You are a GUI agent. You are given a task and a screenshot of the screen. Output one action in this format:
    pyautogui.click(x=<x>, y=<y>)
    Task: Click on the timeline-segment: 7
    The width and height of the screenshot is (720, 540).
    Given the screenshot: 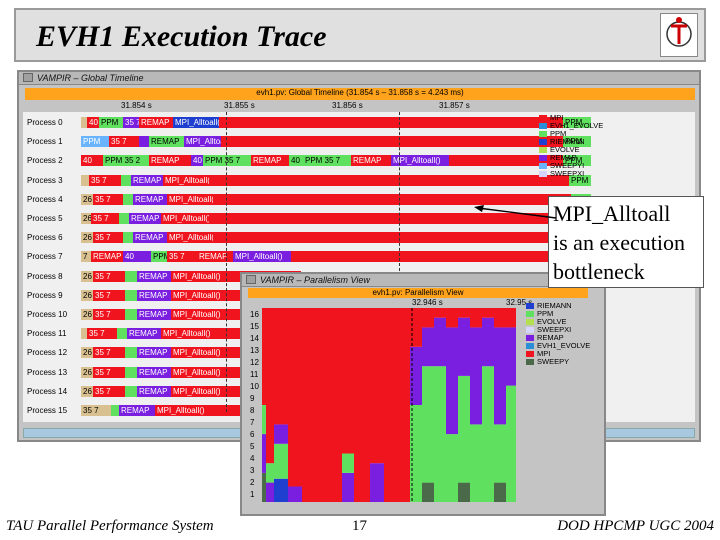 What is the action you would take?
    pyautogui.click(x=86, y=257)
    